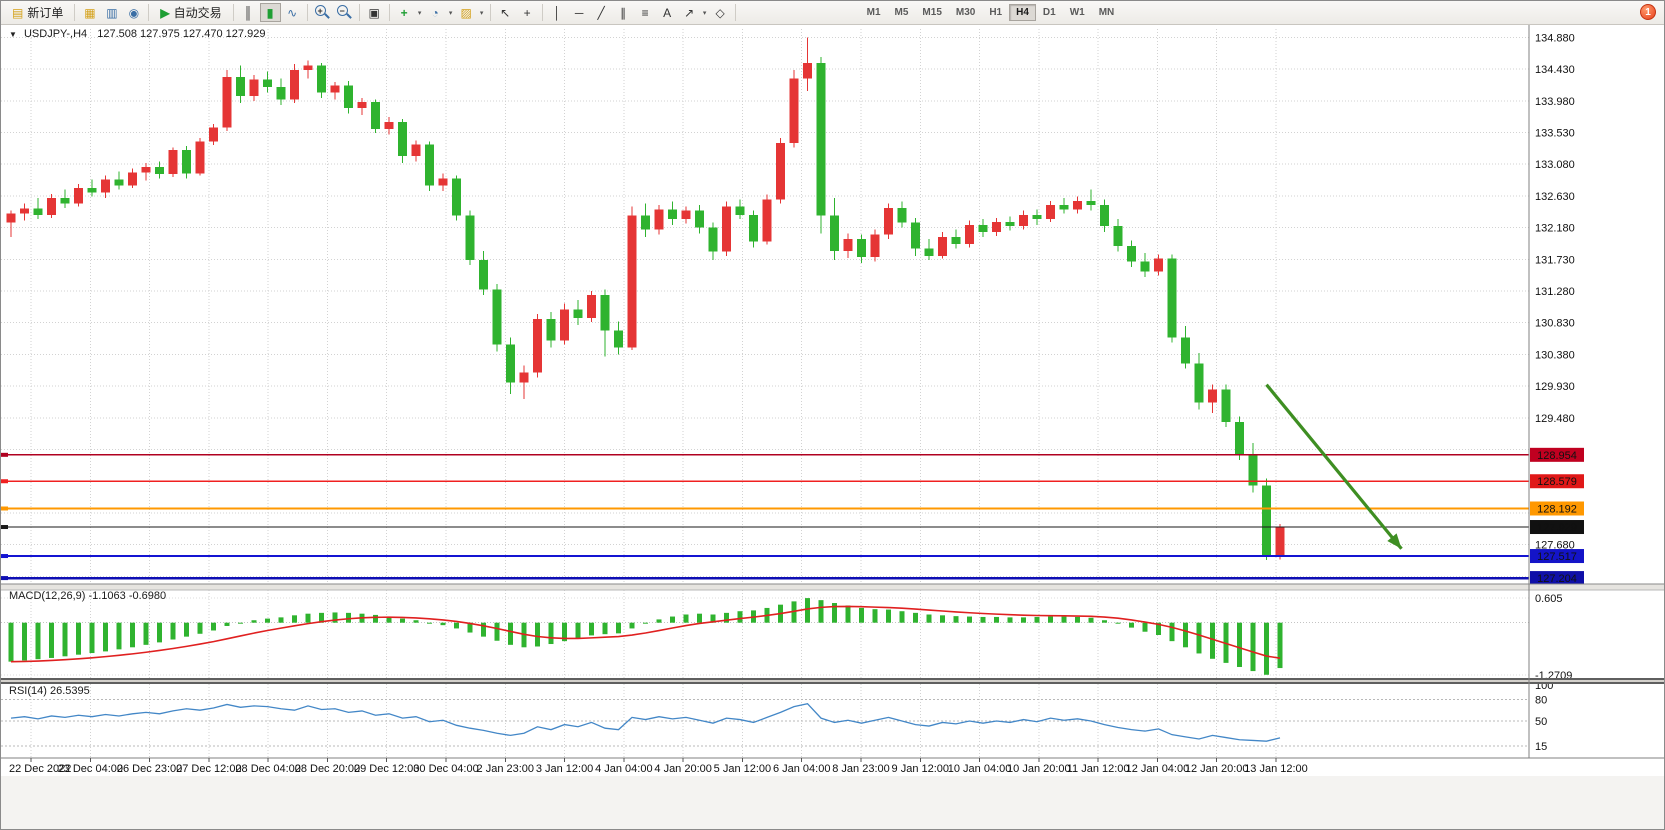  I want to click on periods-dropdown-icon: ▾, so click(450, 13).